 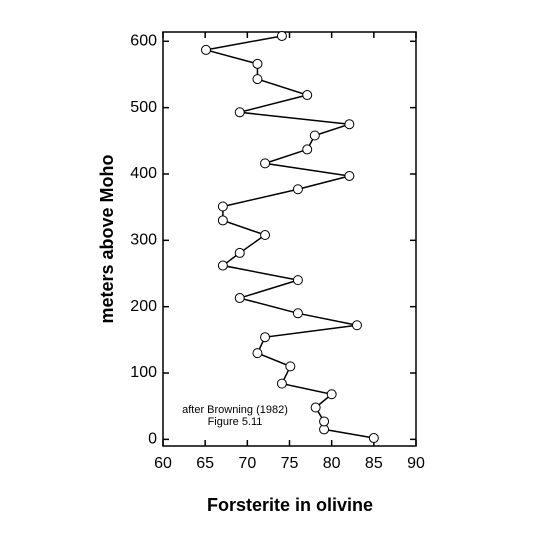 What do you see at coordinates (143, 173) in the screenshot?
I see `y-tick-label: 400` at bounding box center [143, 173].